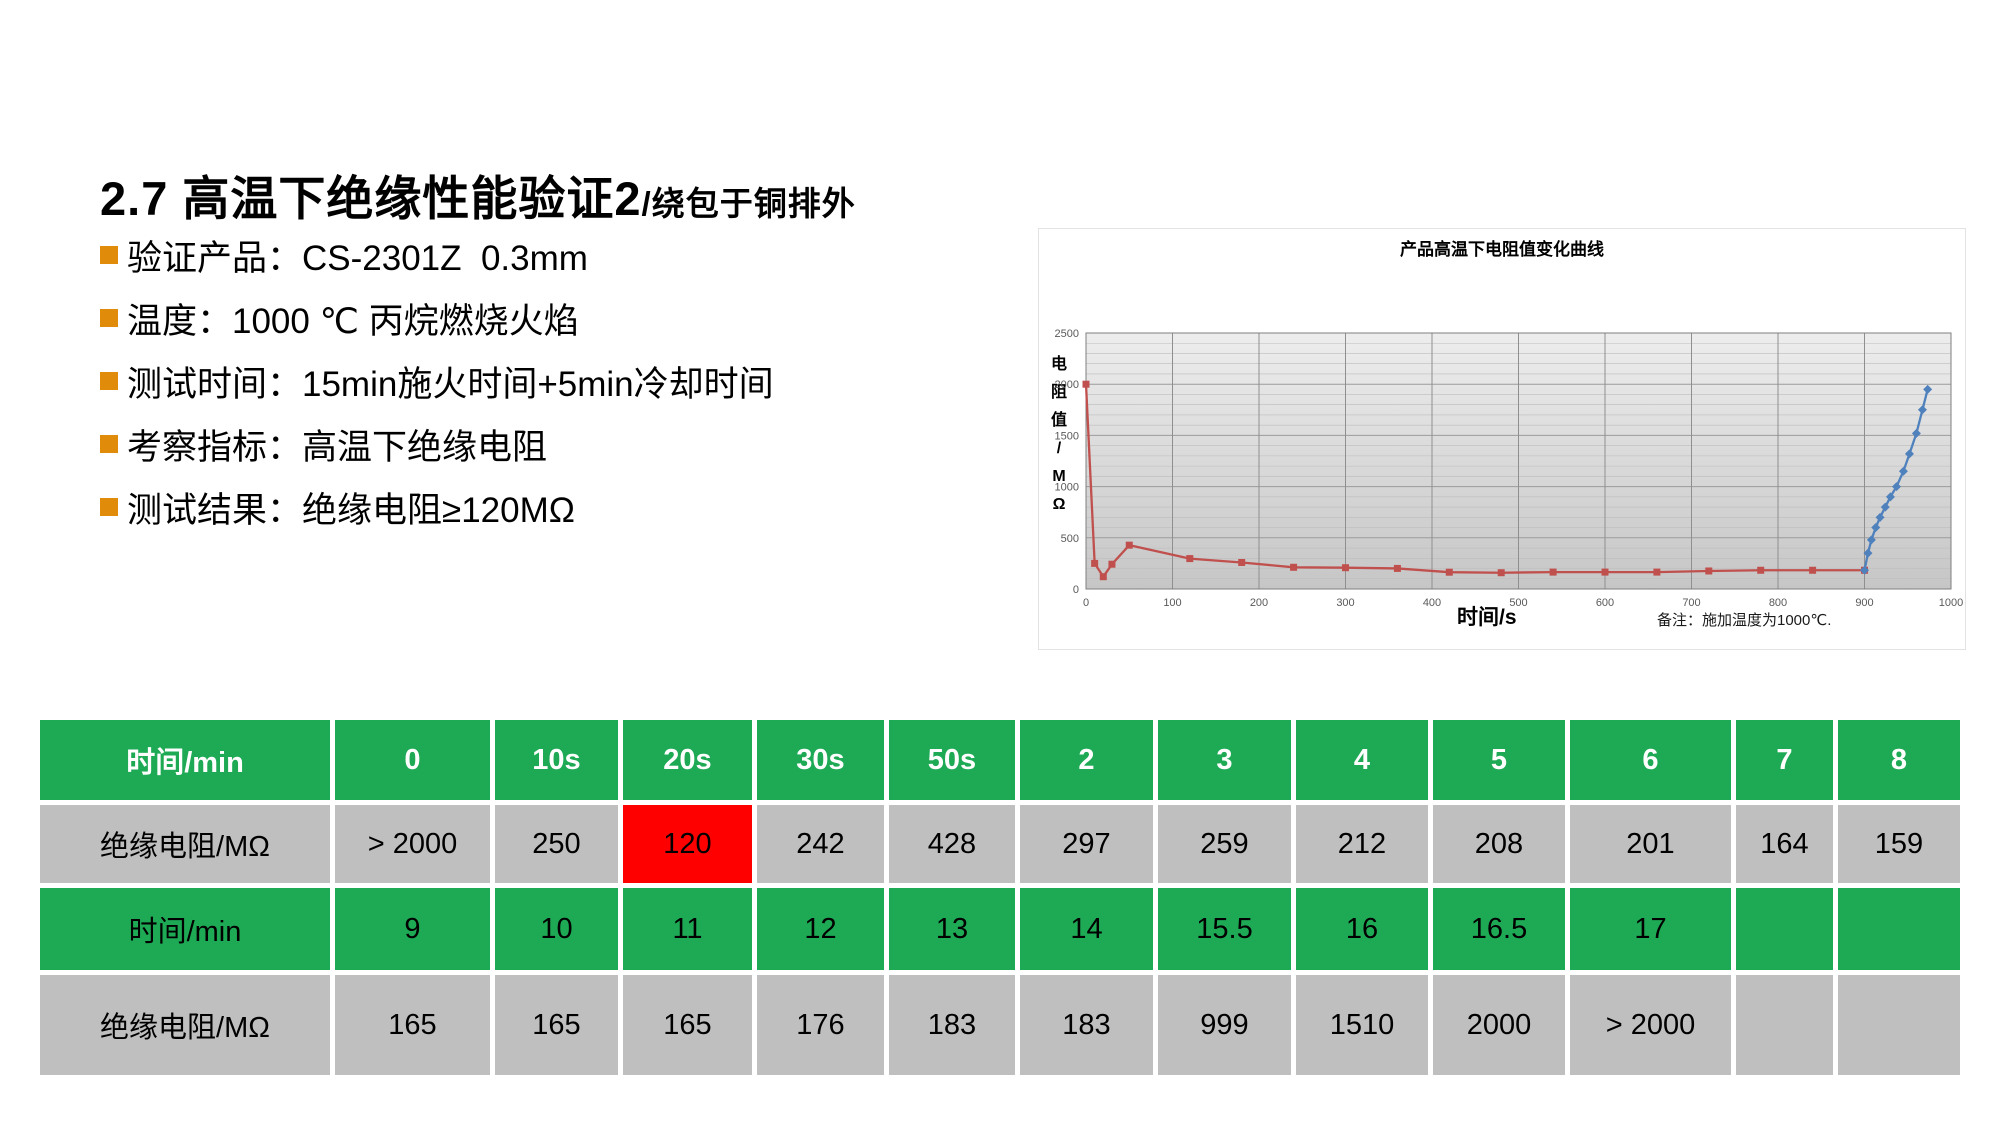  What do you see at coordinates (1605, 603) in the screenshot?
I see `x-tick-label: 600` at bounding box center [1605, 603].